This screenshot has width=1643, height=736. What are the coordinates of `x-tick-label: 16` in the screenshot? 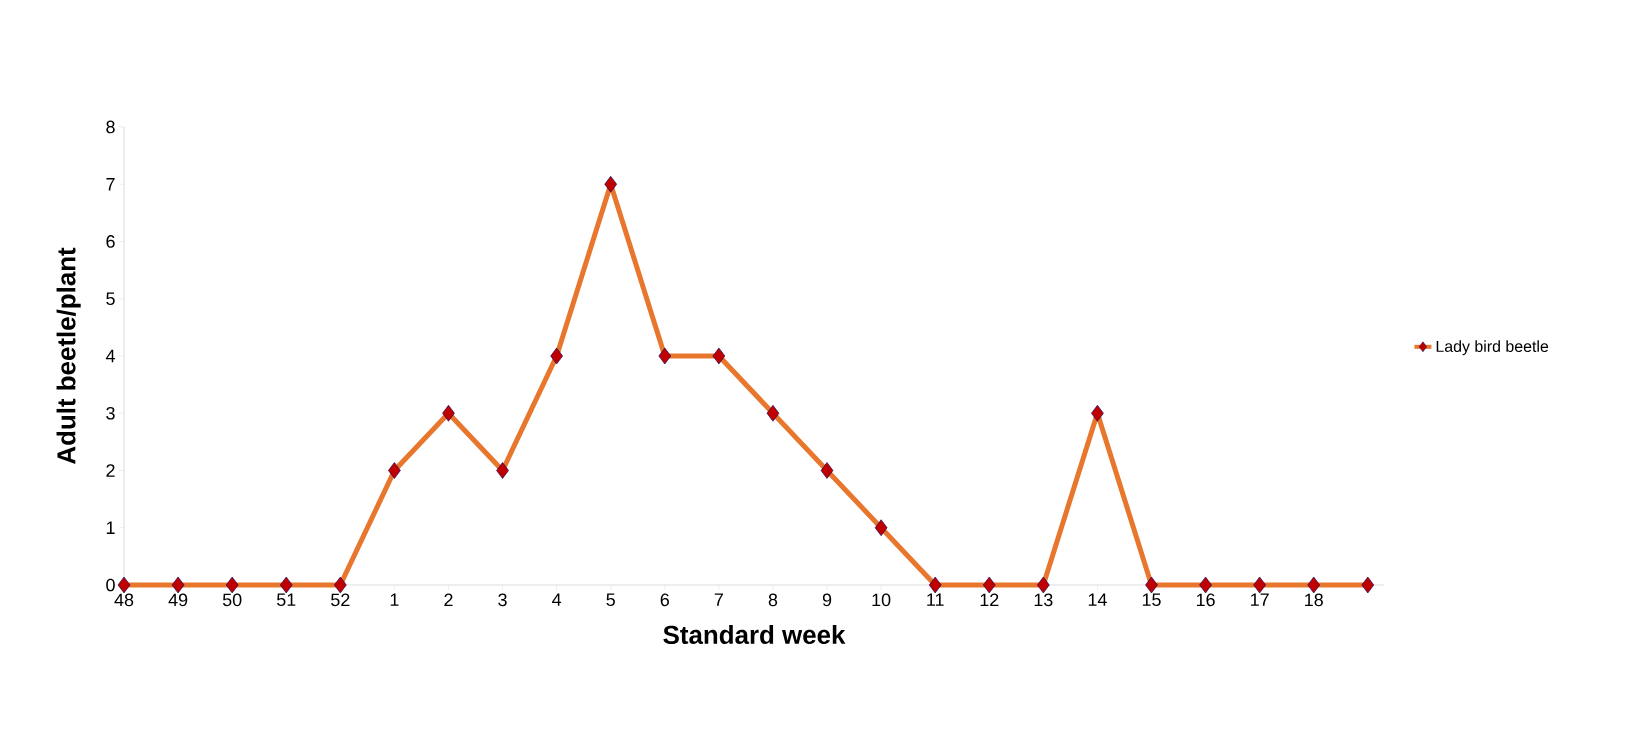 It's located at (1205, 600).